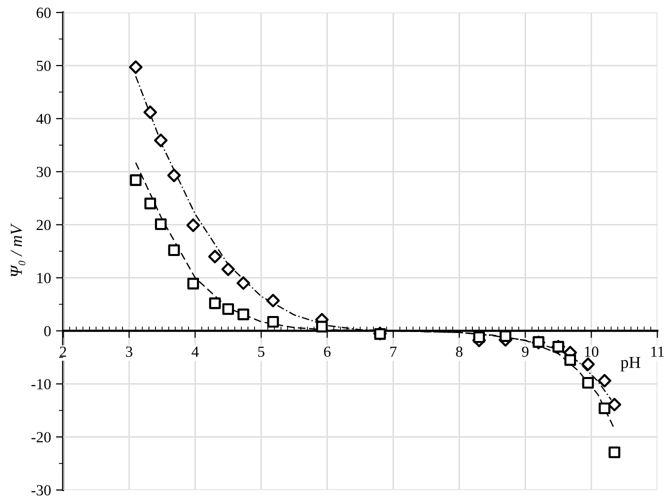 The width and height of the screenshot is (664, 500). What do you see at coordinates (43, 172) in the screenshot?
I see `y-tick-label: 30` at bounding box center [43, 172].